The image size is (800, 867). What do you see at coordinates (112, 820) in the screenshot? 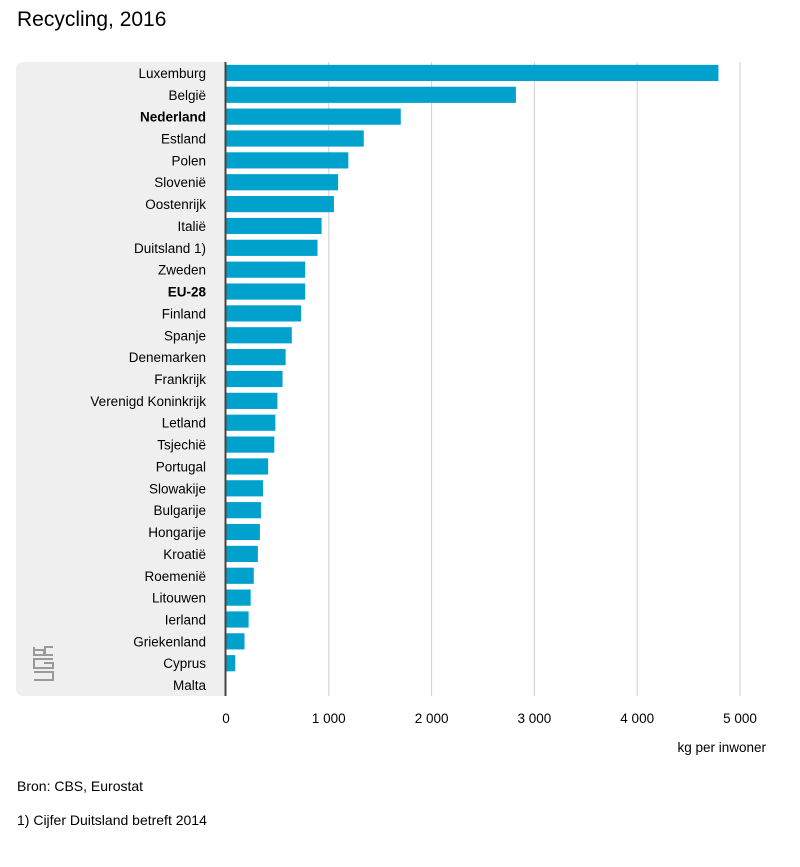
I see `footnote: 1) Cijfer Duitsland betreft 2014` at bounding box center [112, 820].